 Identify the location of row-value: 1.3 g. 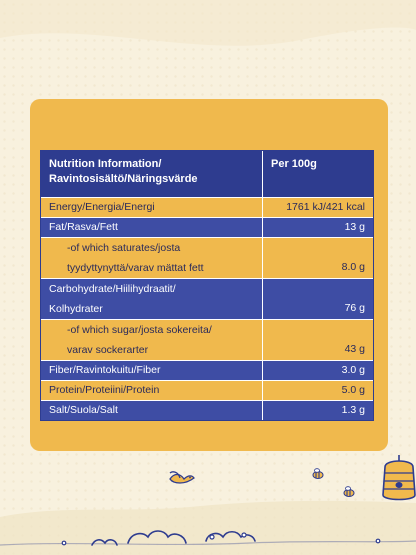
(353, 410).